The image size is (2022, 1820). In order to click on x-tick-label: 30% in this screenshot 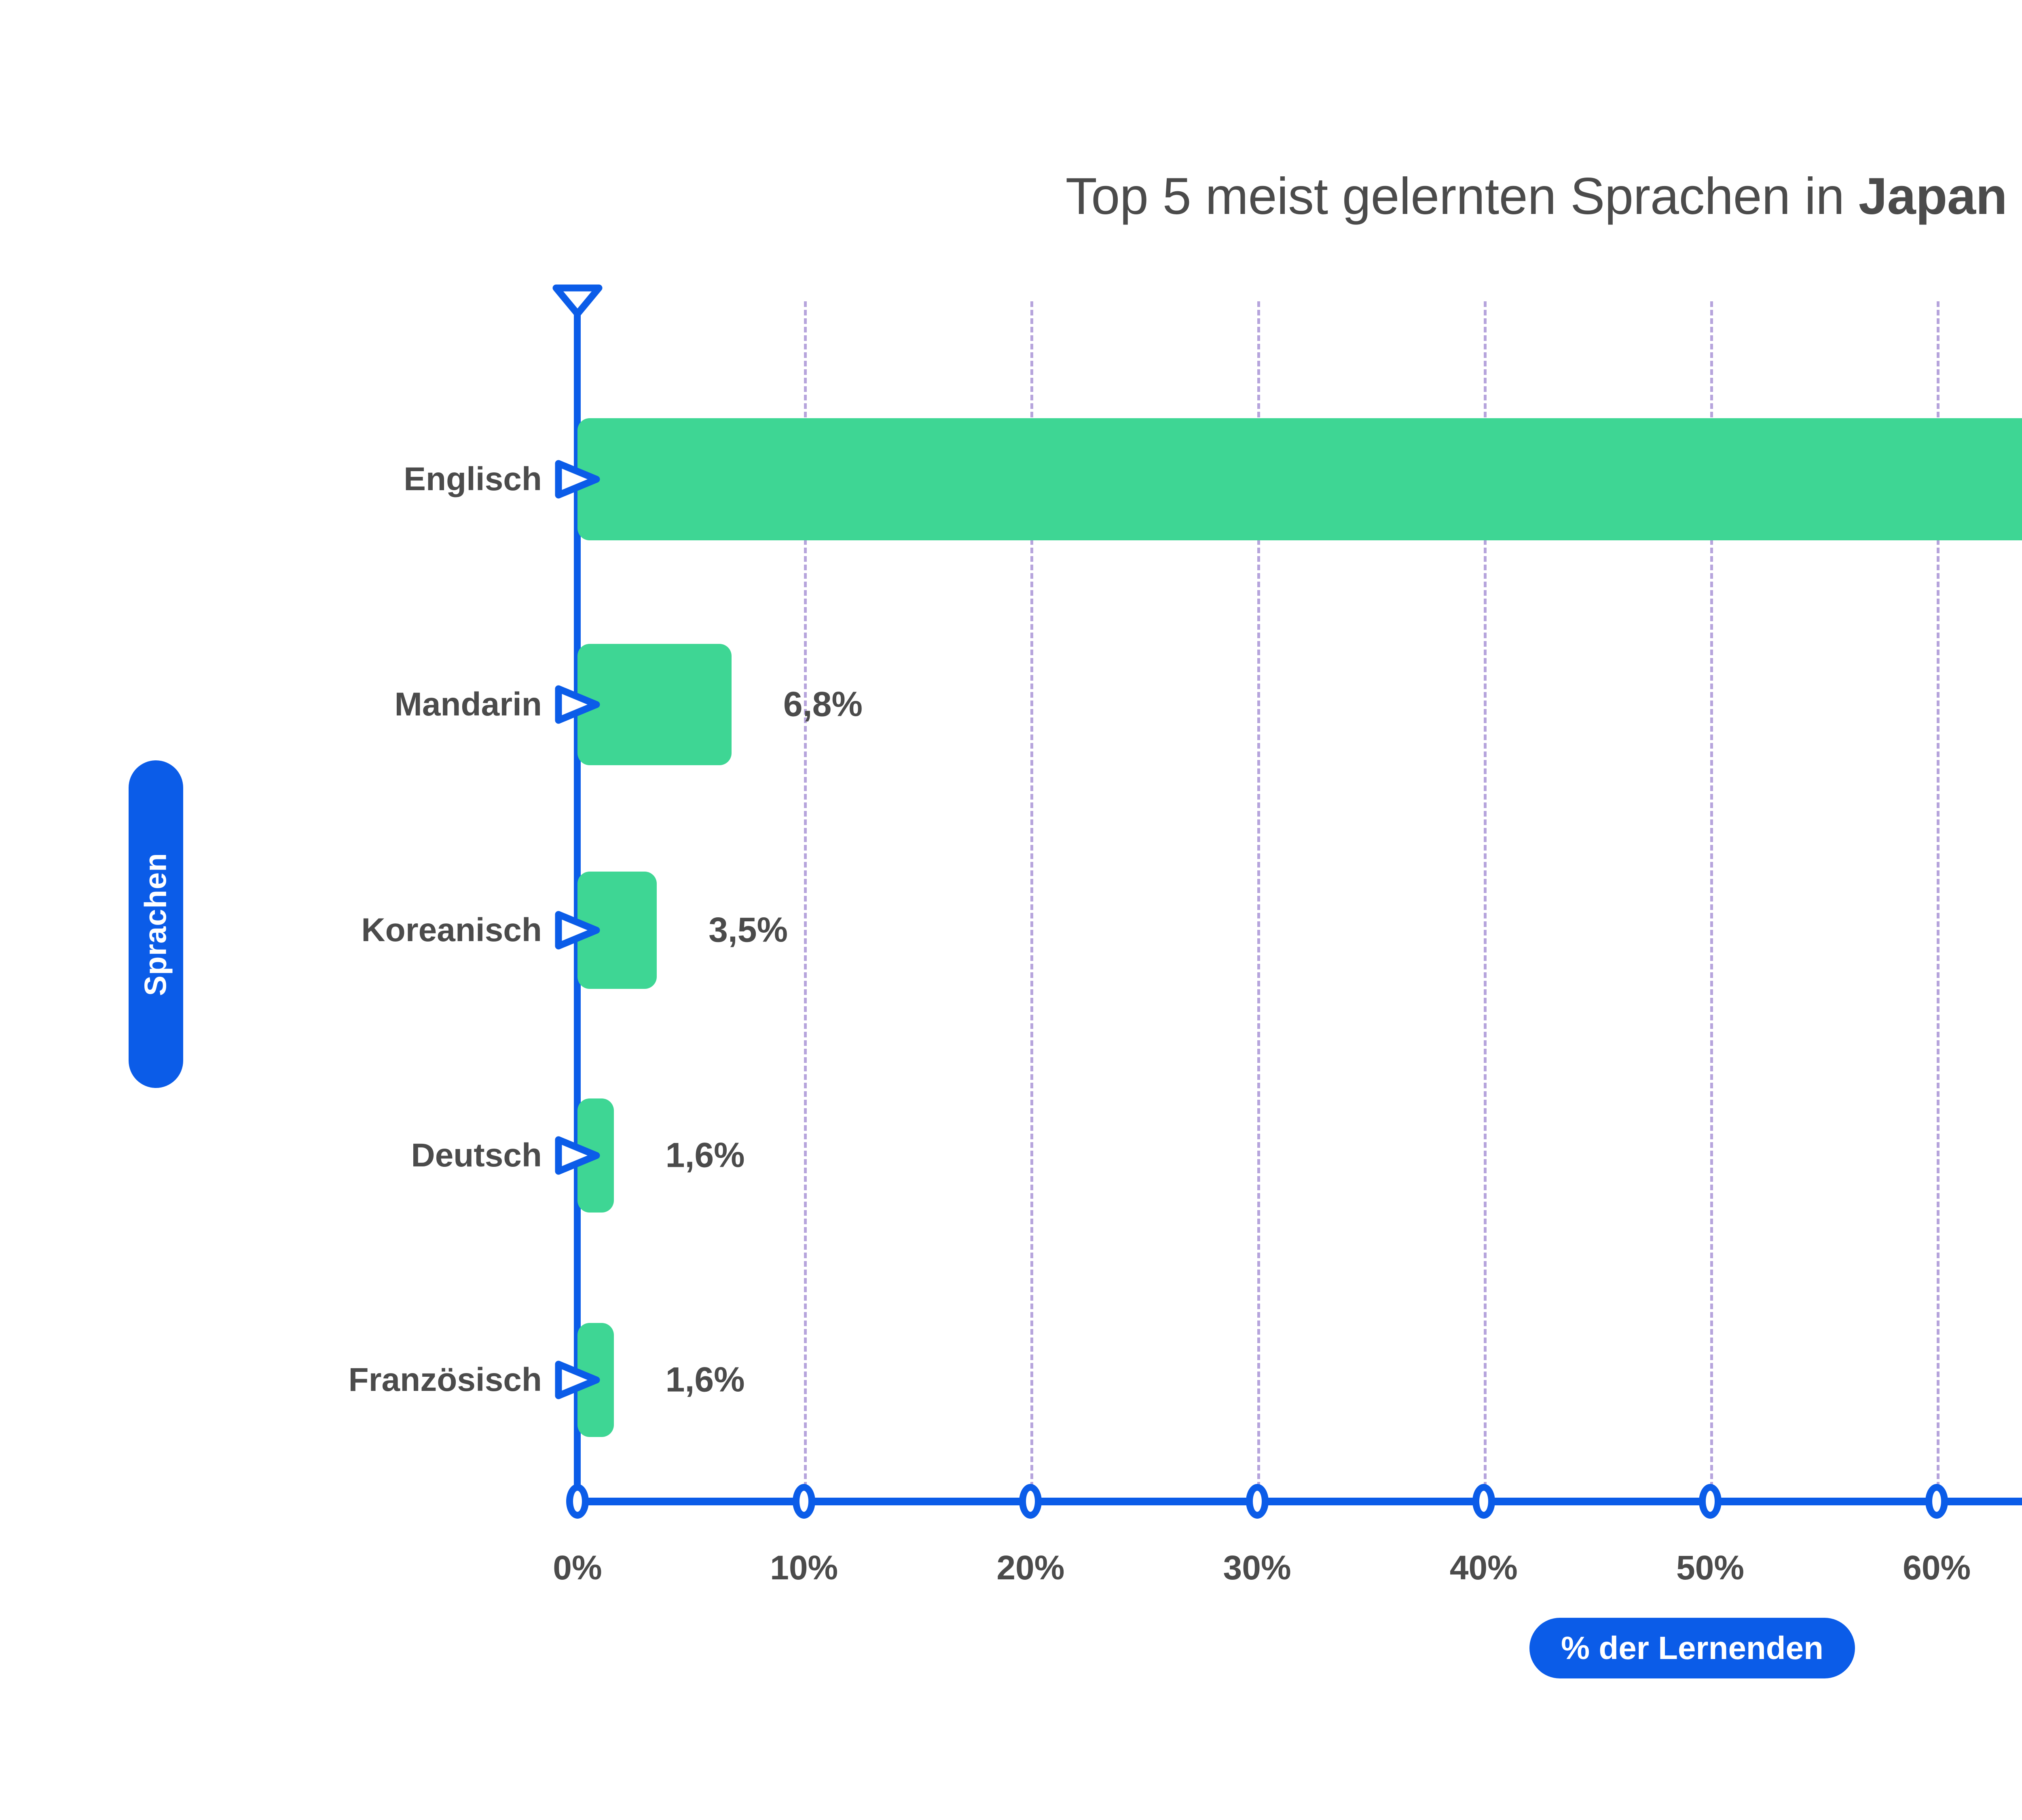, I will do `click(1257, 1568)`.